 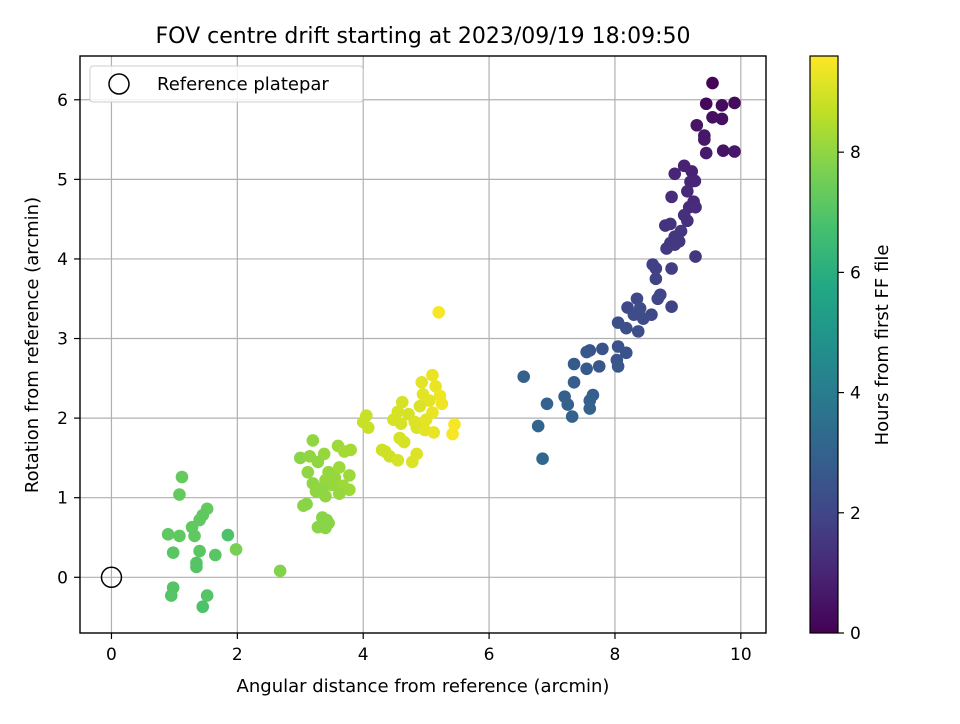 What do you see at coordinates (32, 345) in the screenshot?
I see `y-axis-label: Rotation from reference (arcmin)` at bounding box center [32, 345].